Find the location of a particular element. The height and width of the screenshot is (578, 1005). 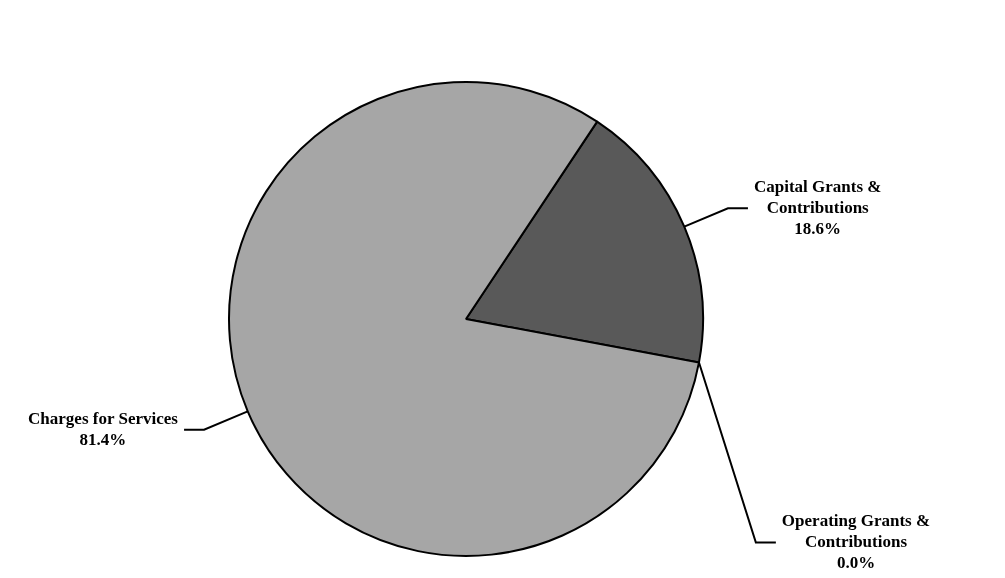

category-label: Operating Grants & Contributions is located at coordinates (856, 530).